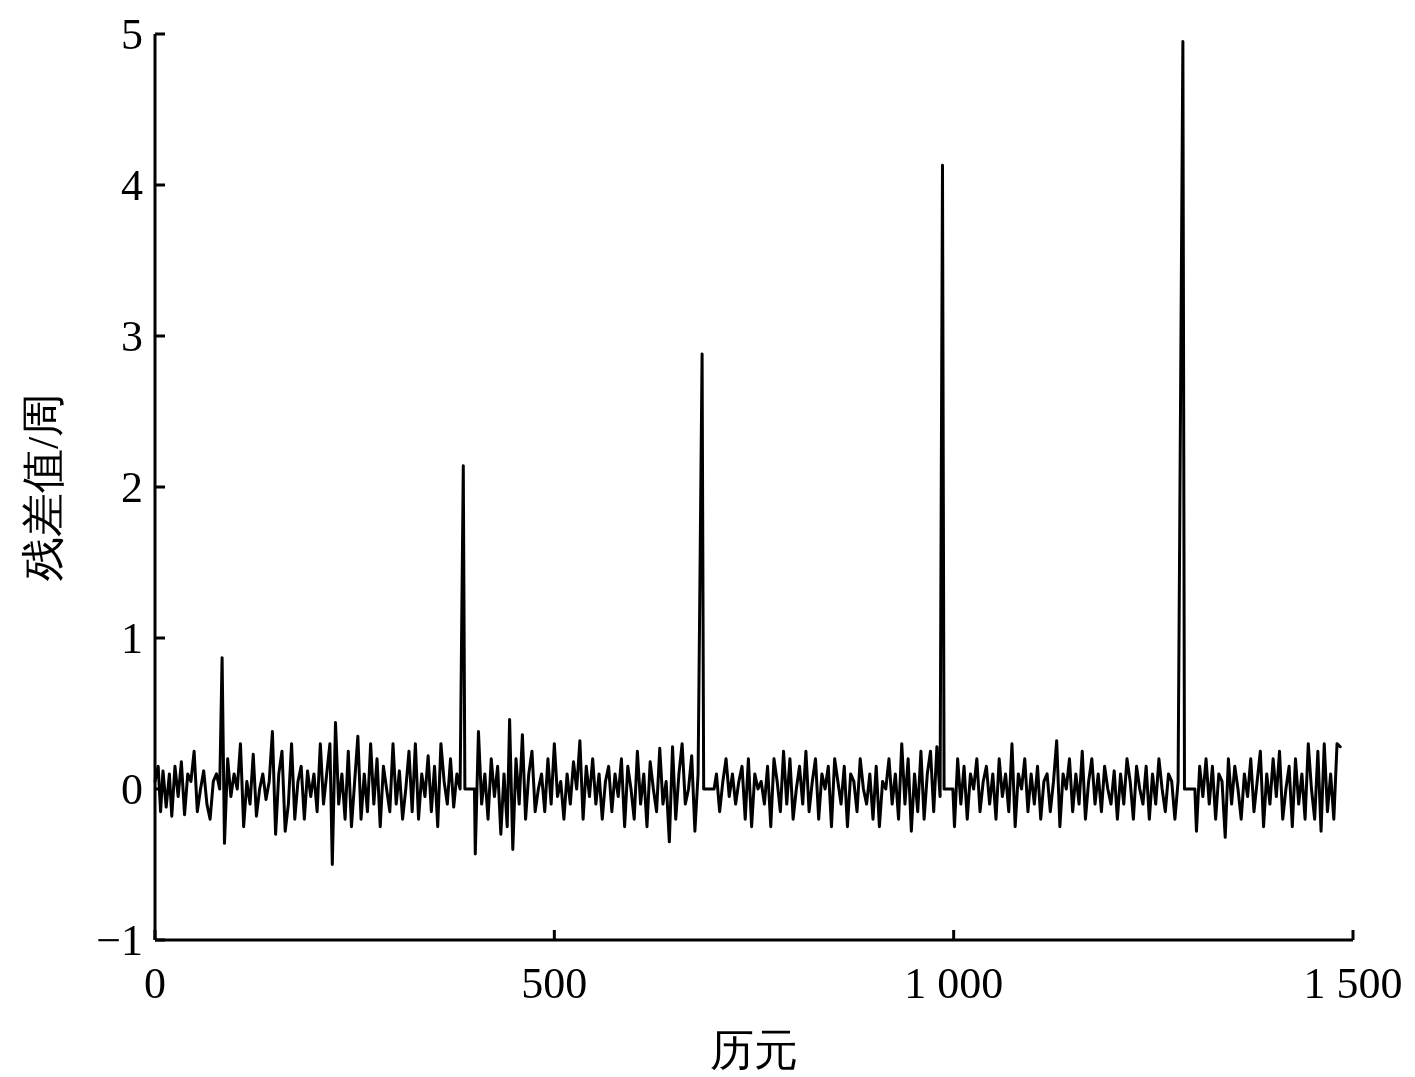  Describe the element at coordinates (132, 34) in the screenshot. I see `y-tick-label: 5` at that location.